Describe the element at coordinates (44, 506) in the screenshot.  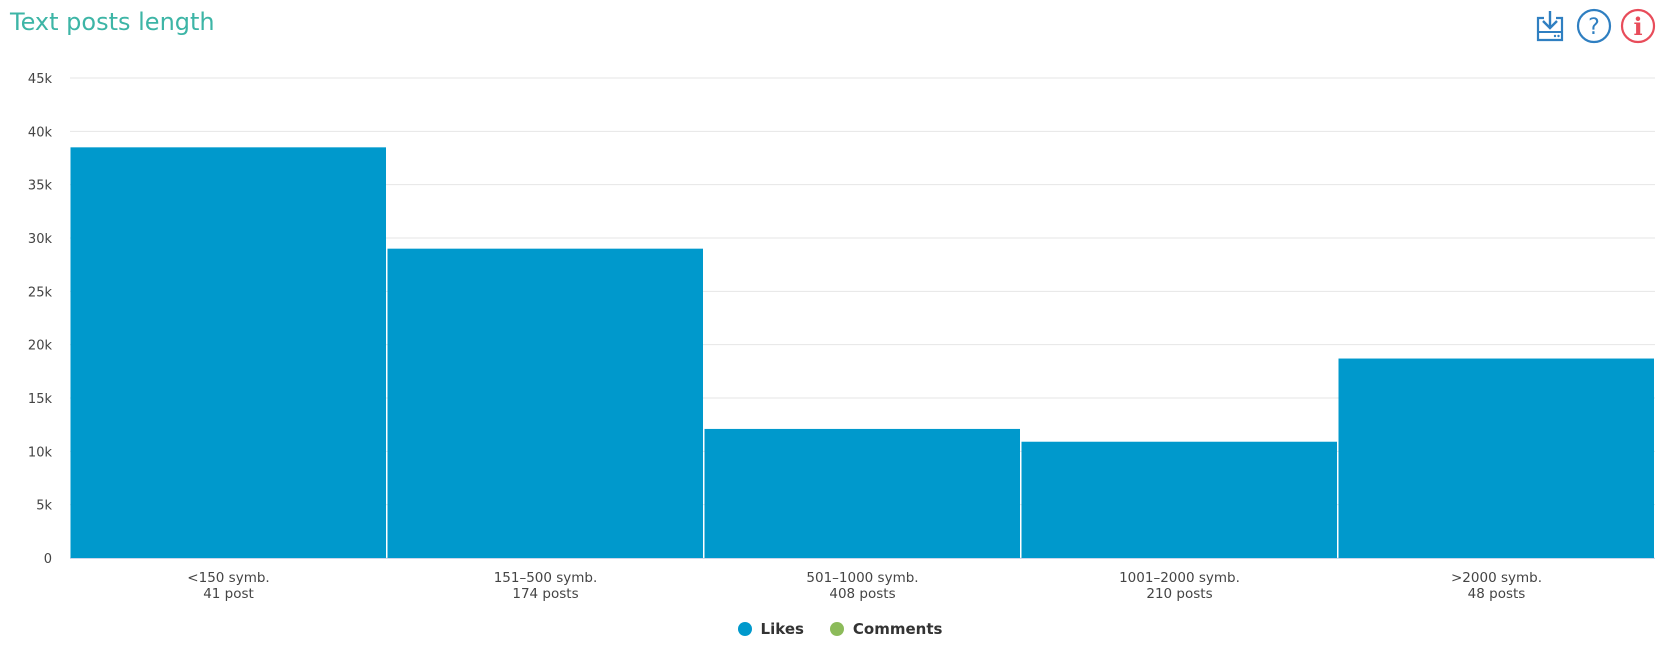
I see `y-tick-label: 5k` at that location.